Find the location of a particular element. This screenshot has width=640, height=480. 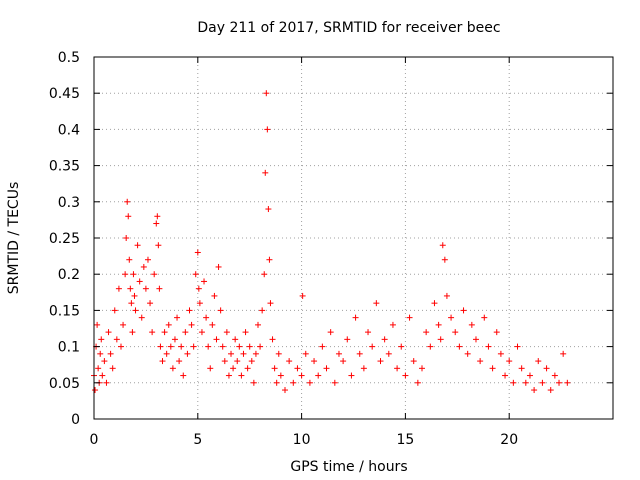

y-tick-label: 0.1 is located at coordinates (69, 348).